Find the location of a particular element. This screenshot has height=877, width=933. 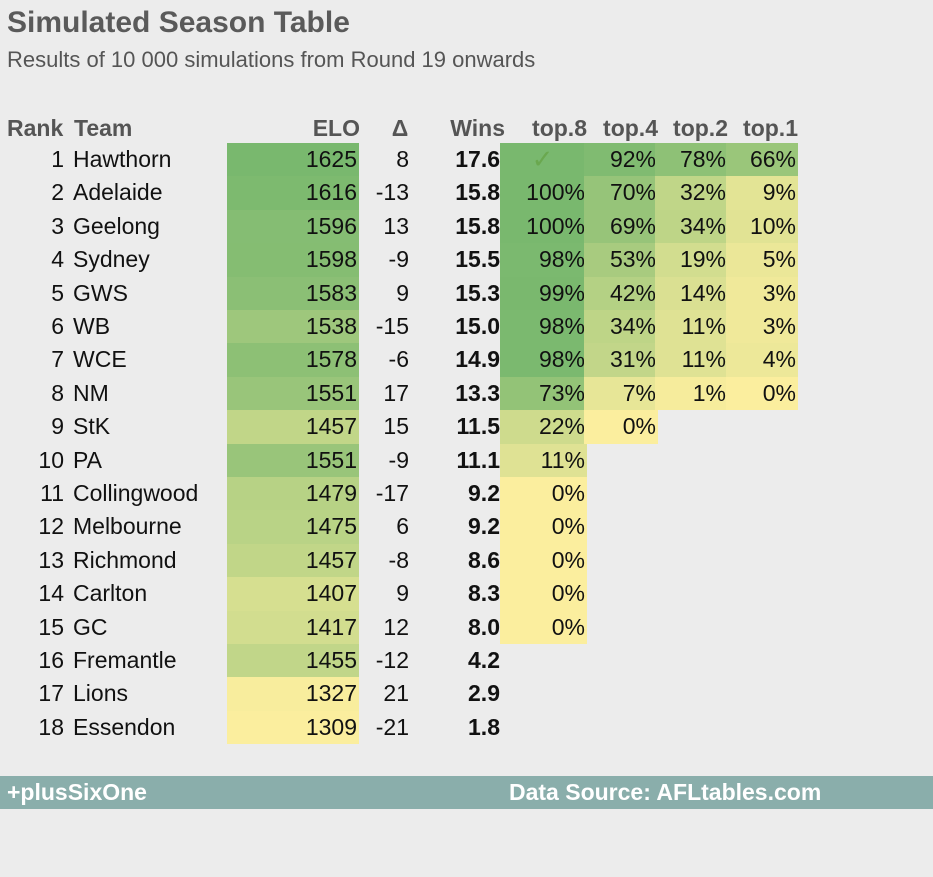

rank-cell: 15 is located at coordinates (51, 626).